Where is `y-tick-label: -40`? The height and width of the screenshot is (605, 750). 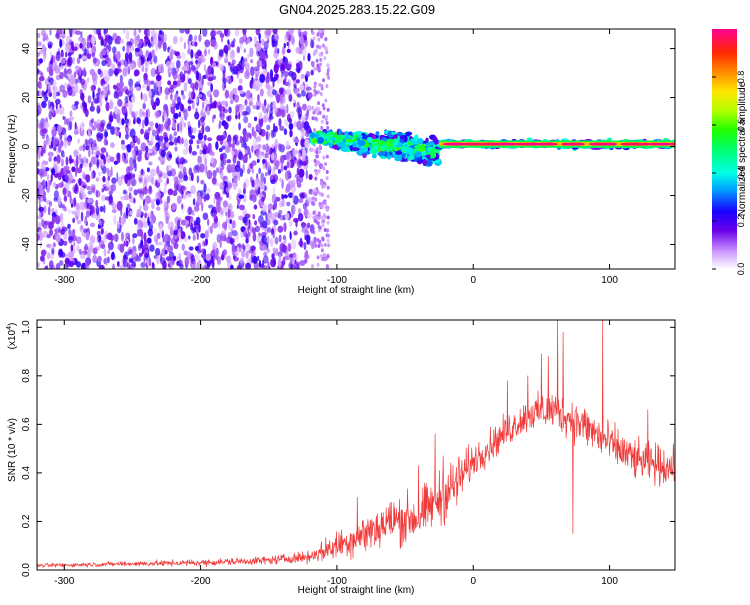
y-tick-label: -40 is located at coordinates (26, 244).